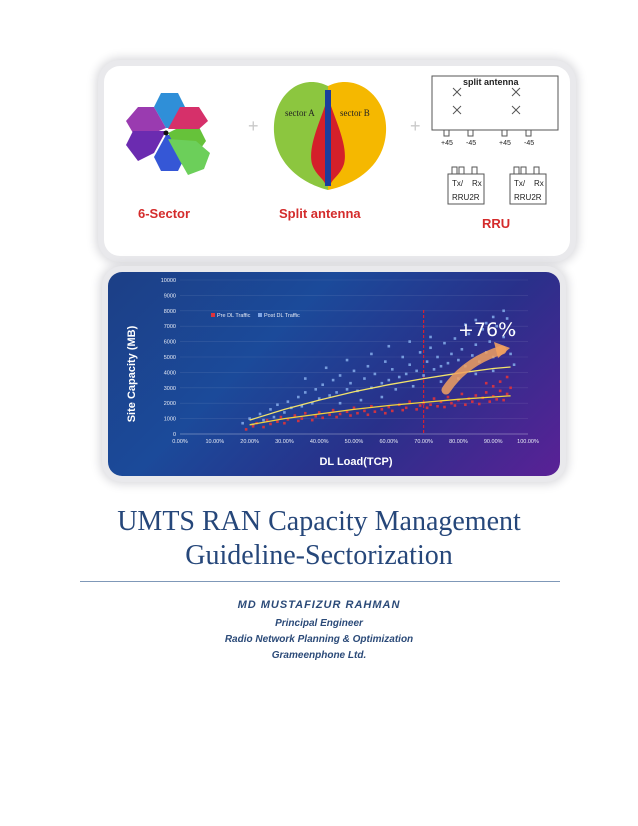 The height and width of the screenshot is (826, 638). What do you see at coordinates (458, 442) in the screenshot?
I see `x-tick-label: 80.00%` at bounding box center [458, 442].